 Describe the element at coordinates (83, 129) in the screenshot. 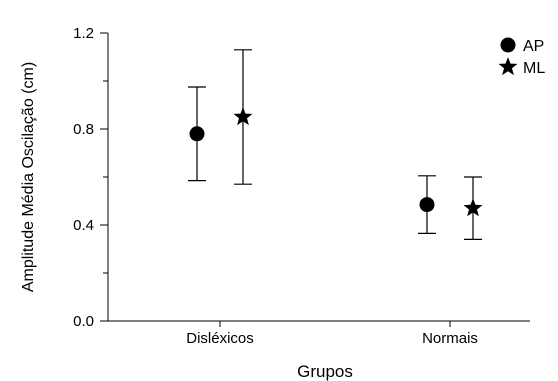

I see `y-tick-label: 0.8` at that location.